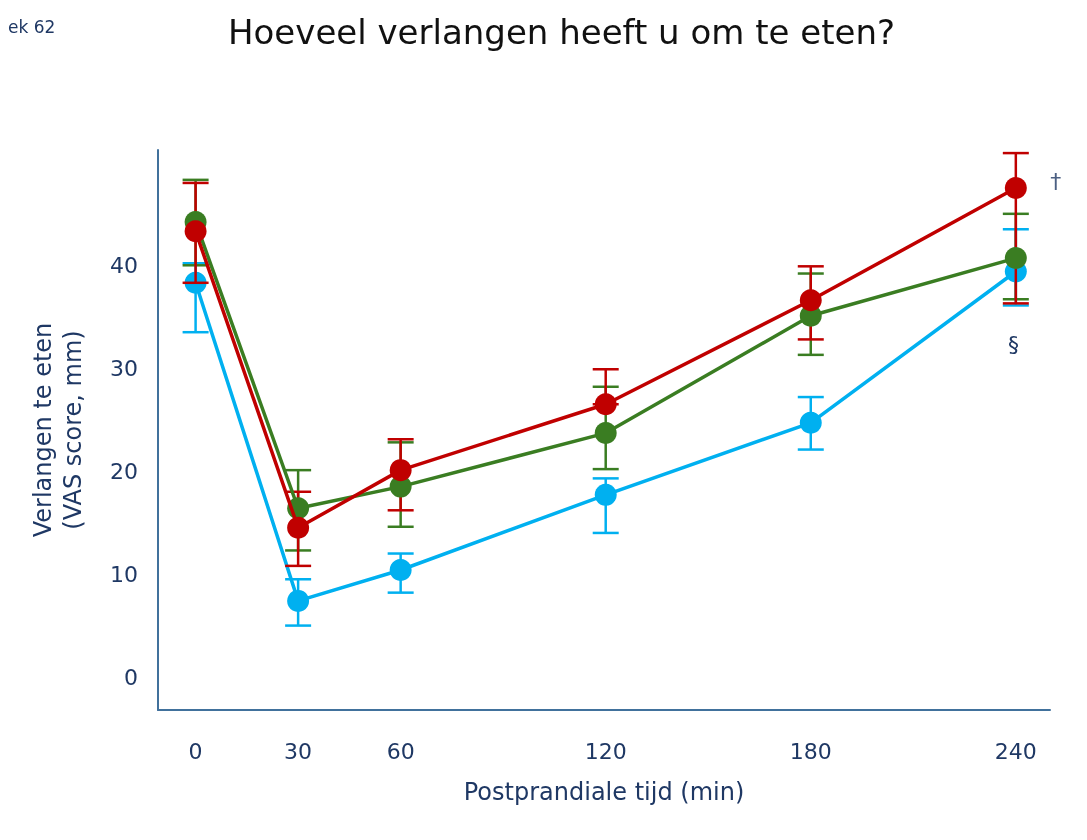 The image size is (1087, 840). I want to click on x-tick-label: 0, so click(195, 751).